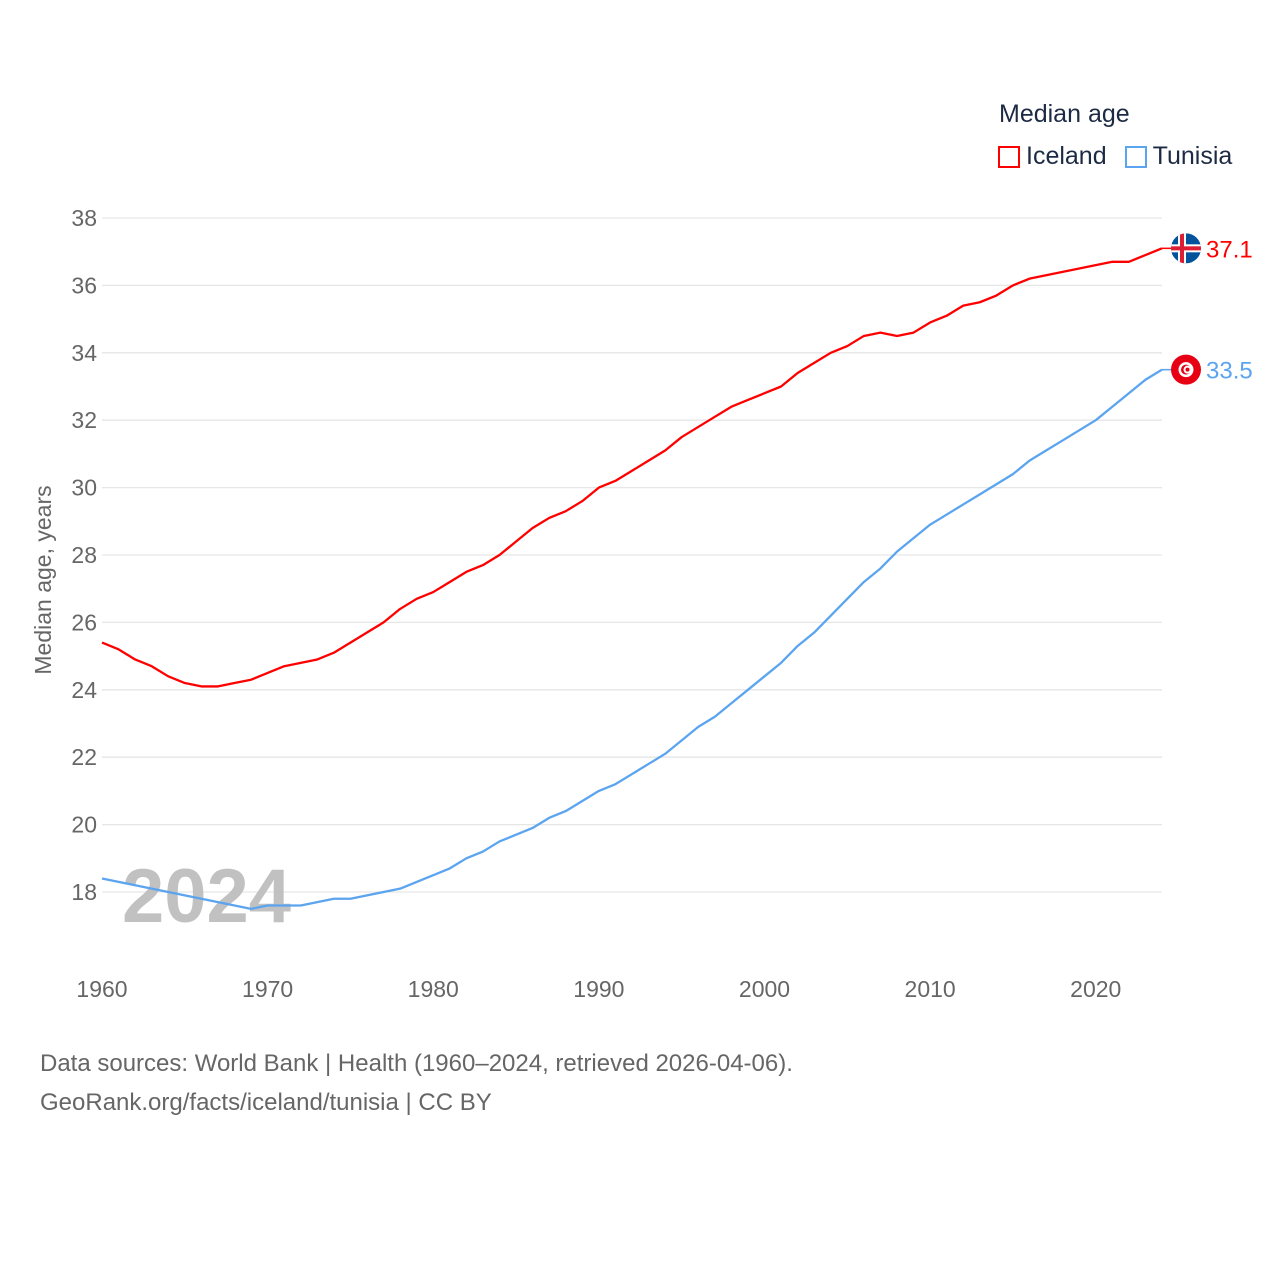  Describe the element at coordinates (84, 892) in the screenshot. I see `y-tick-label: 18` at that location.